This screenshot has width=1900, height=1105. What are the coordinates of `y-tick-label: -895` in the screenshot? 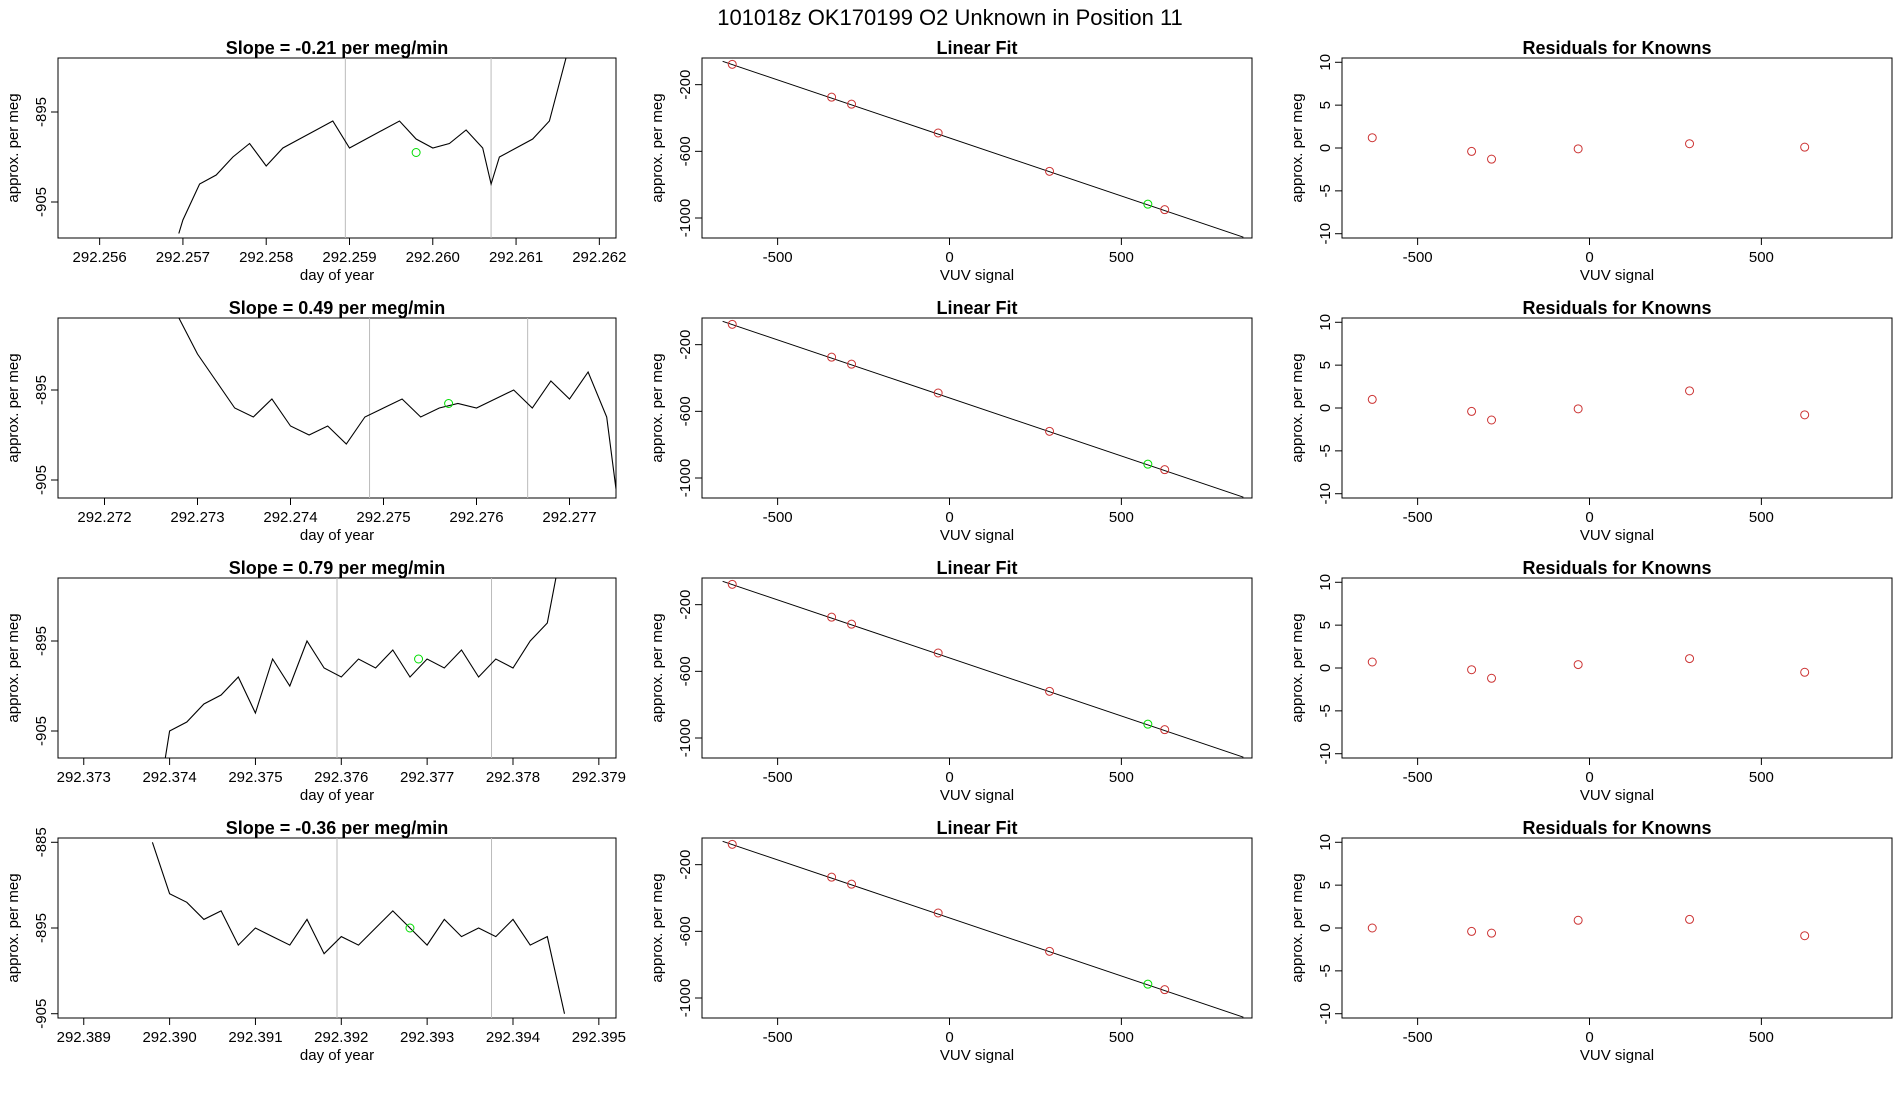 It's located at (41, 390).